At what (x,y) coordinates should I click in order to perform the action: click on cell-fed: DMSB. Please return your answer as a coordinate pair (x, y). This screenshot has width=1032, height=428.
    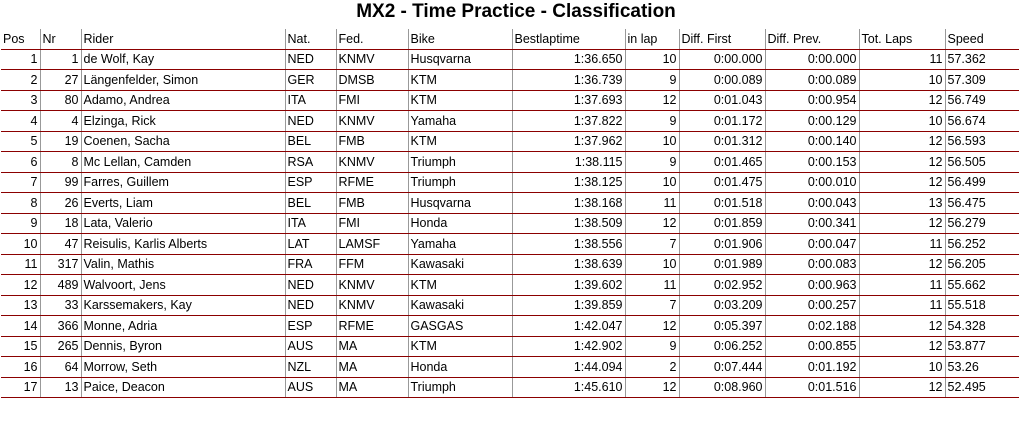
    Looking at the image, I should click on (371, 80).